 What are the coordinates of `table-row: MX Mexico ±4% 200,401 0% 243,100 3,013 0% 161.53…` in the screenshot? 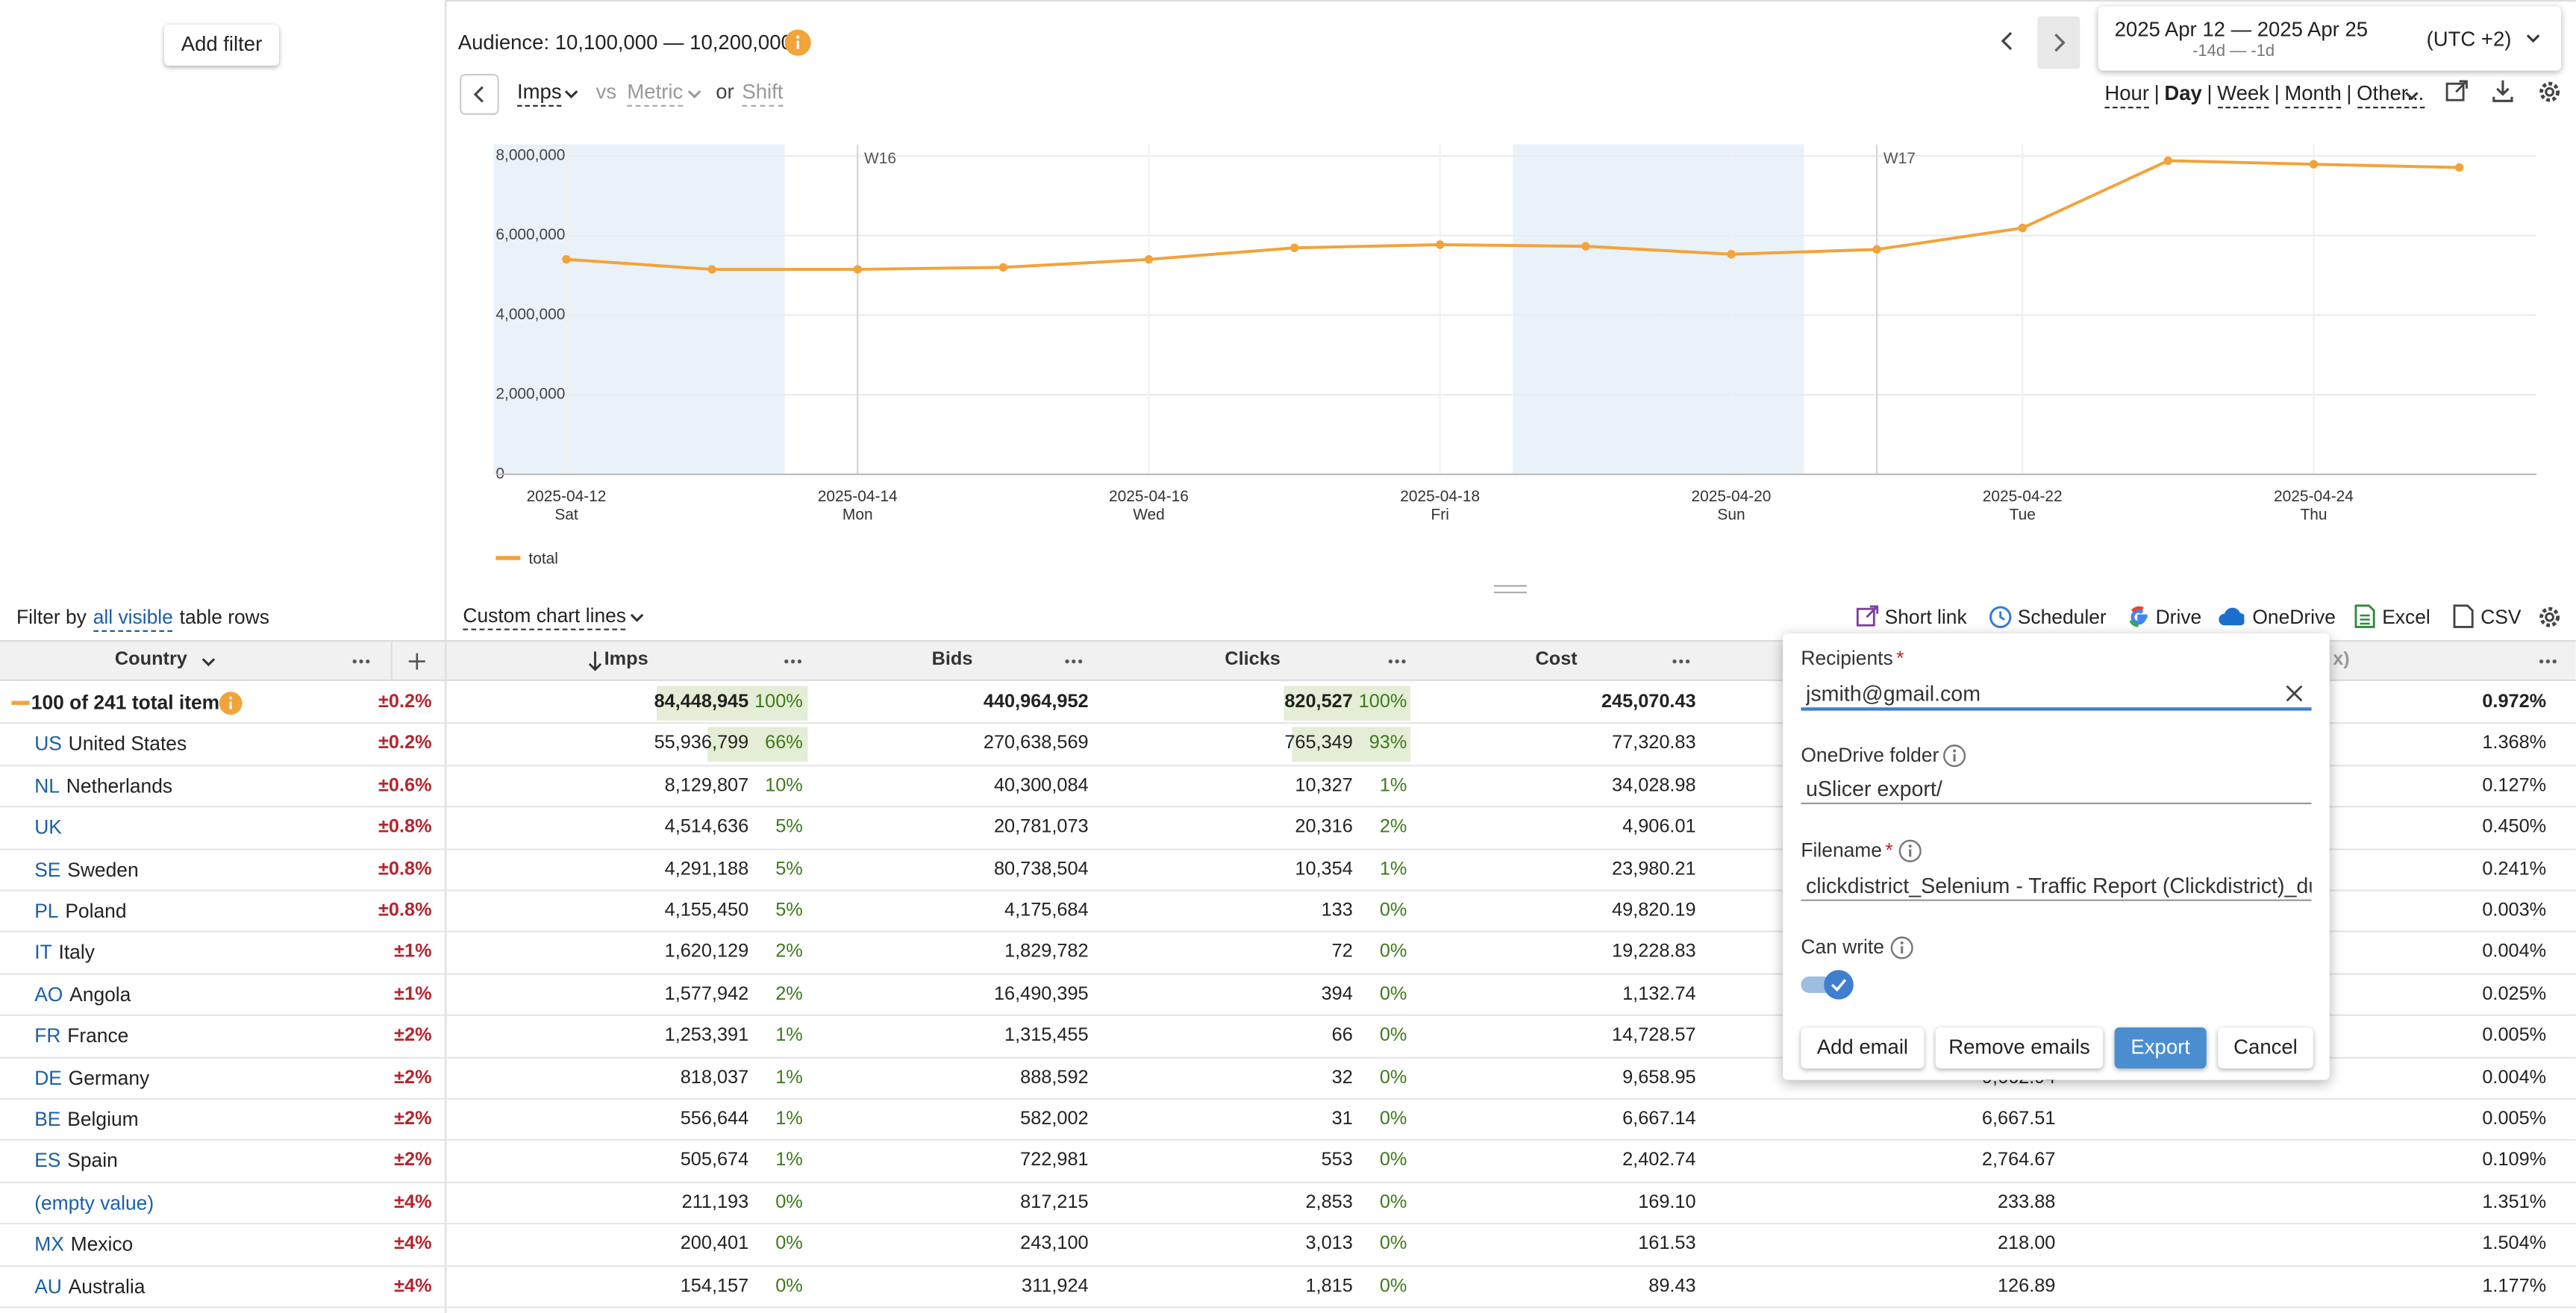 It's located at (1288, 1246).